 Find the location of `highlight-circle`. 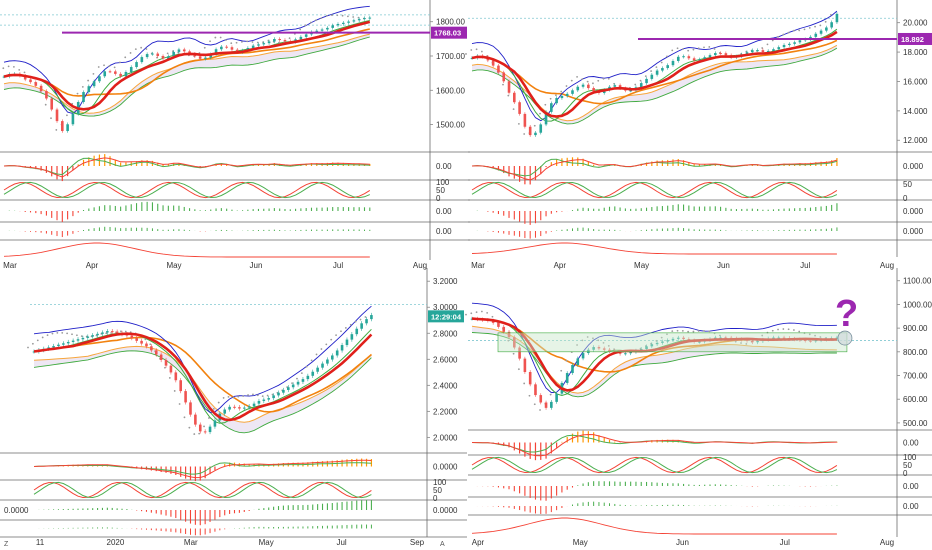

highlight-circle is located at coordinates (845, 338).